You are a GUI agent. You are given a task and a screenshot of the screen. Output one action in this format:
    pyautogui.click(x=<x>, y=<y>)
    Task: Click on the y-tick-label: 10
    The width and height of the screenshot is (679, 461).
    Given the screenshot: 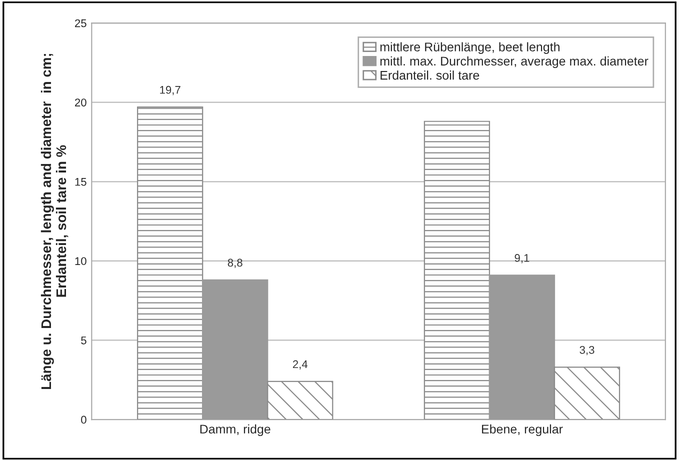 What is the action you would take?
    pyautogui.click(x=80, y=261)
    